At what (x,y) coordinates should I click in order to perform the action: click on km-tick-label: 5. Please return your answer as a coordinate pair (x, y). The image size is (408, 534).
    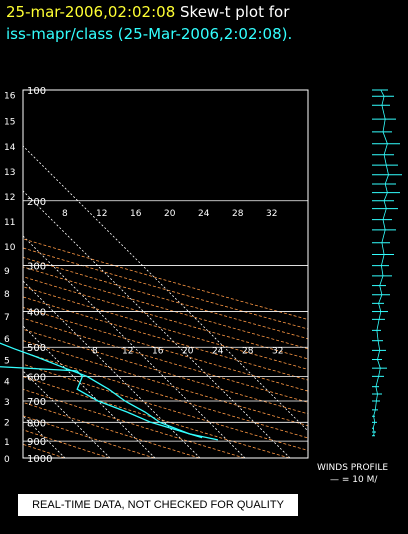
    Looking at the image, I should click on (7, 362).